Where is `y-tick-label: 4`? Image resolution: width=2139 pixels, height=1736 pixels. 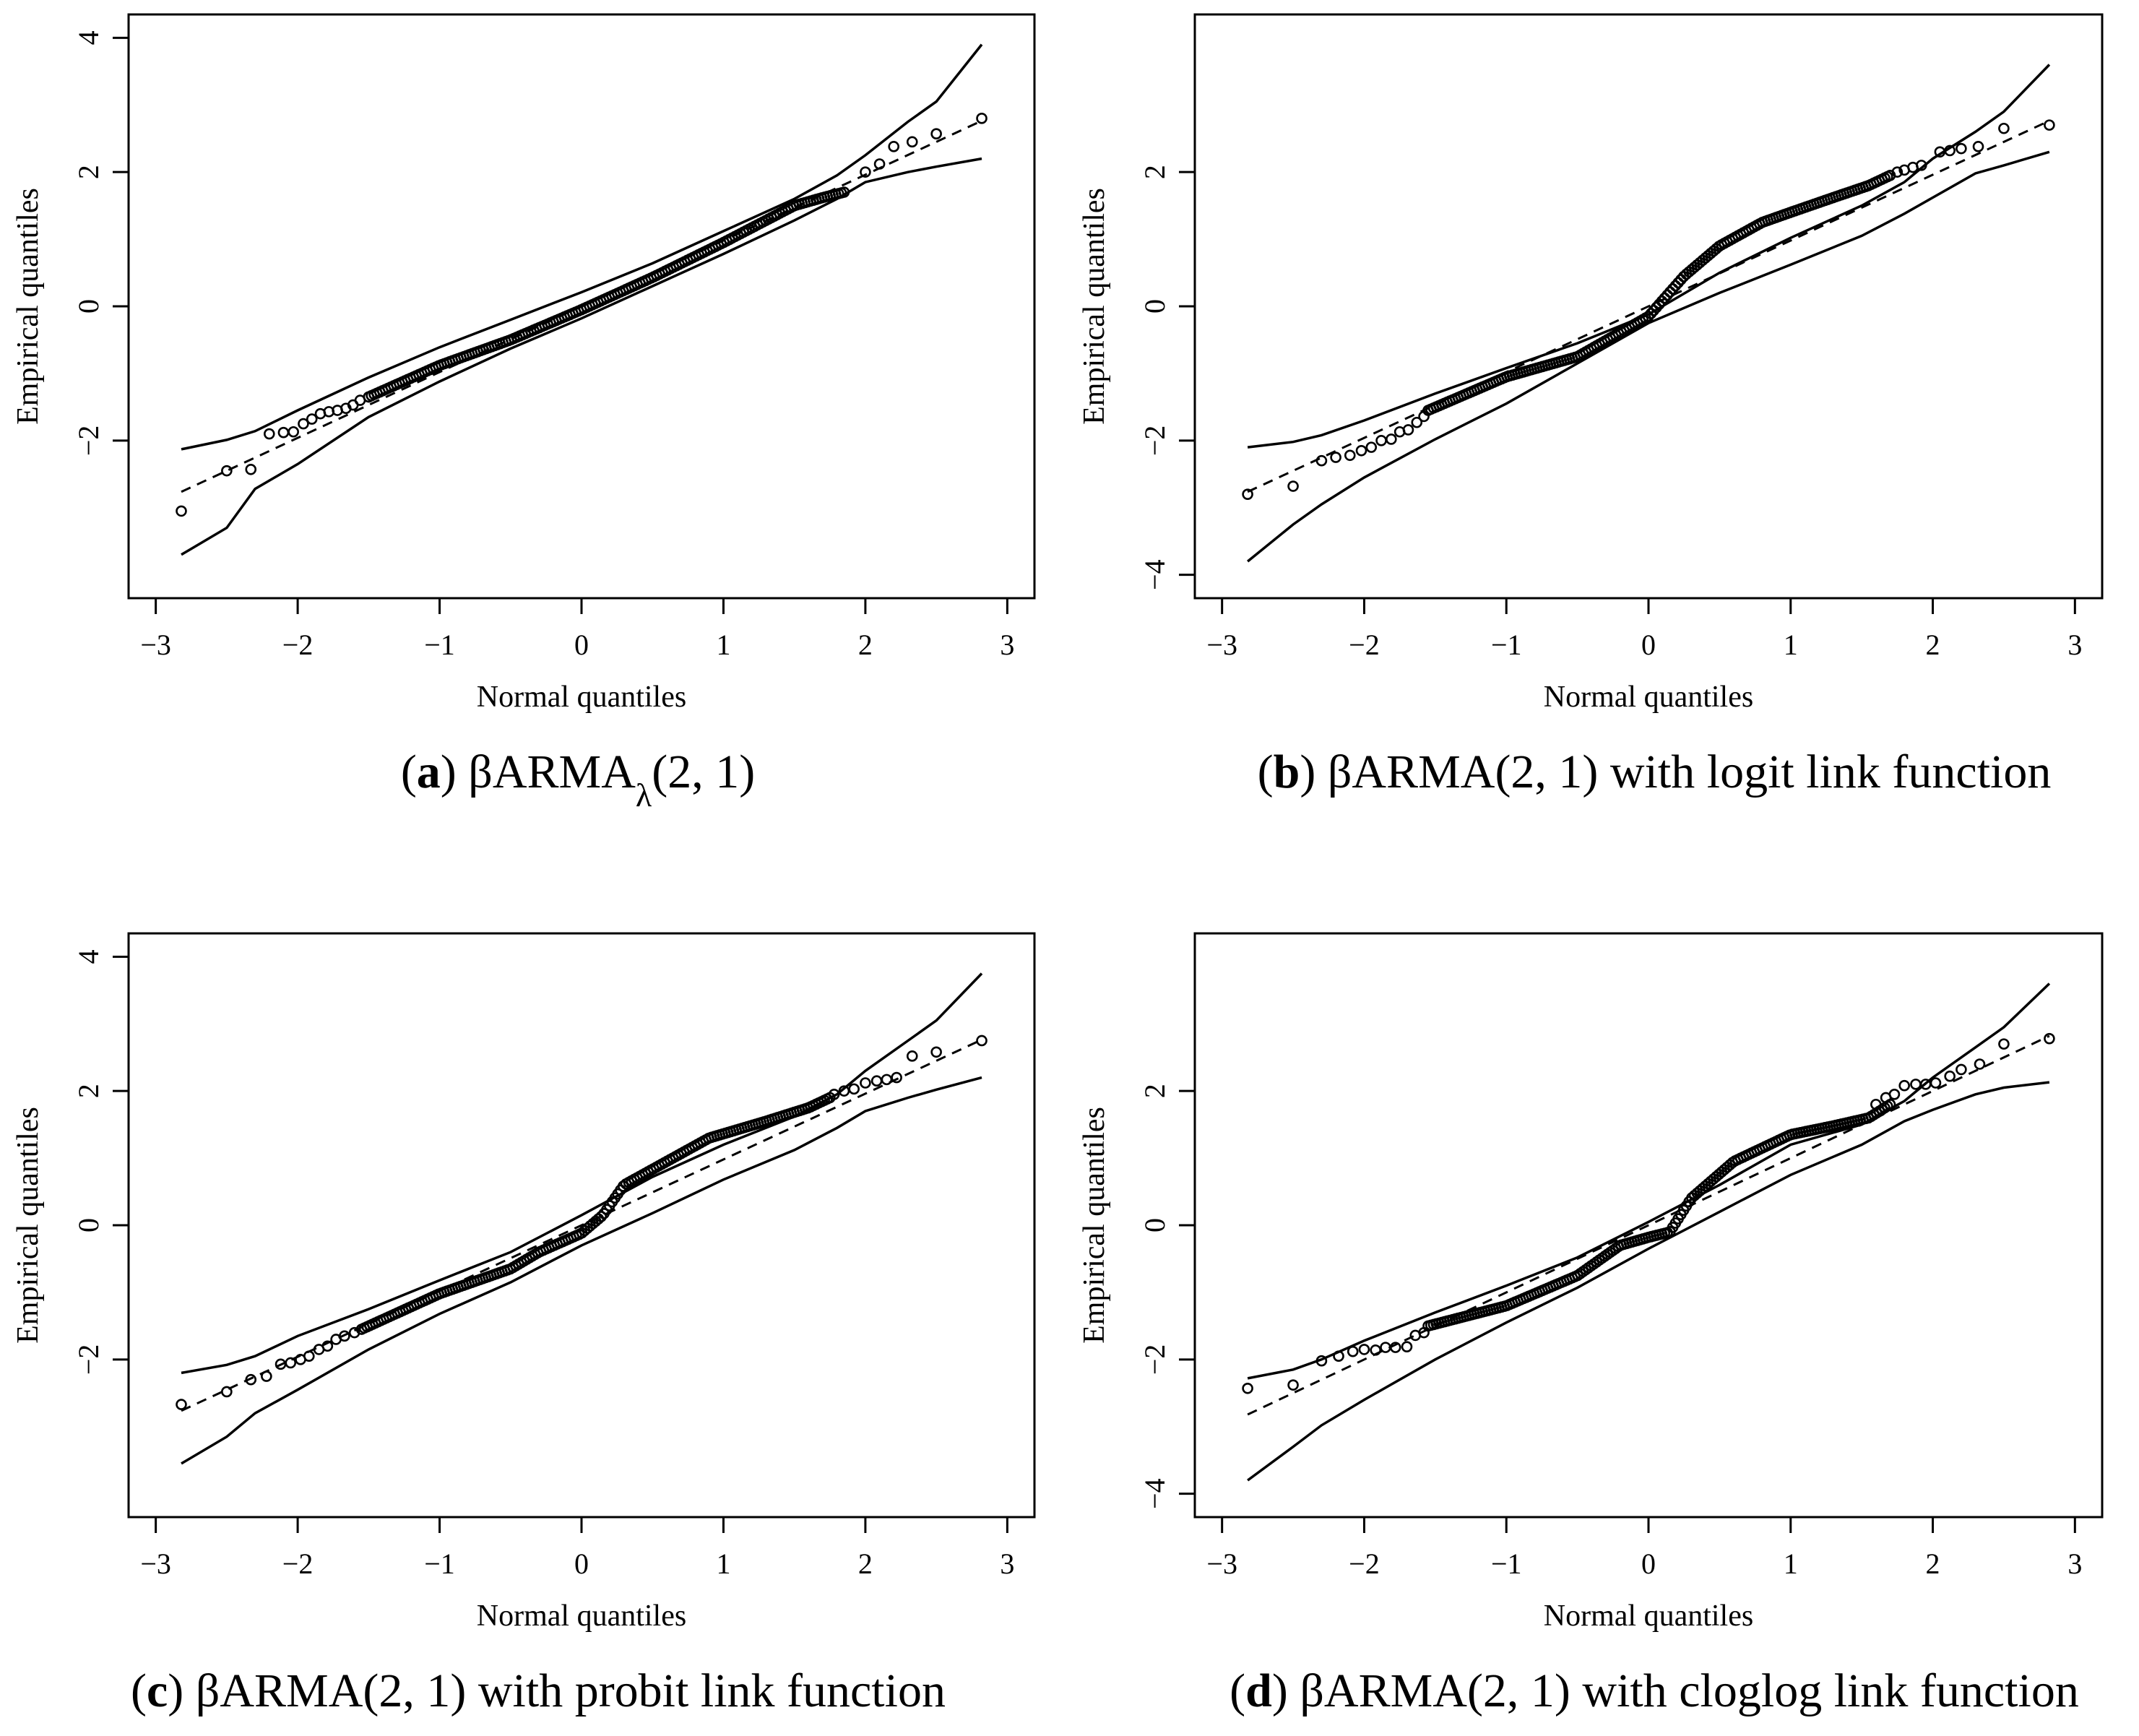
y-tick-label: 4 is located at coordinates (88, 956).